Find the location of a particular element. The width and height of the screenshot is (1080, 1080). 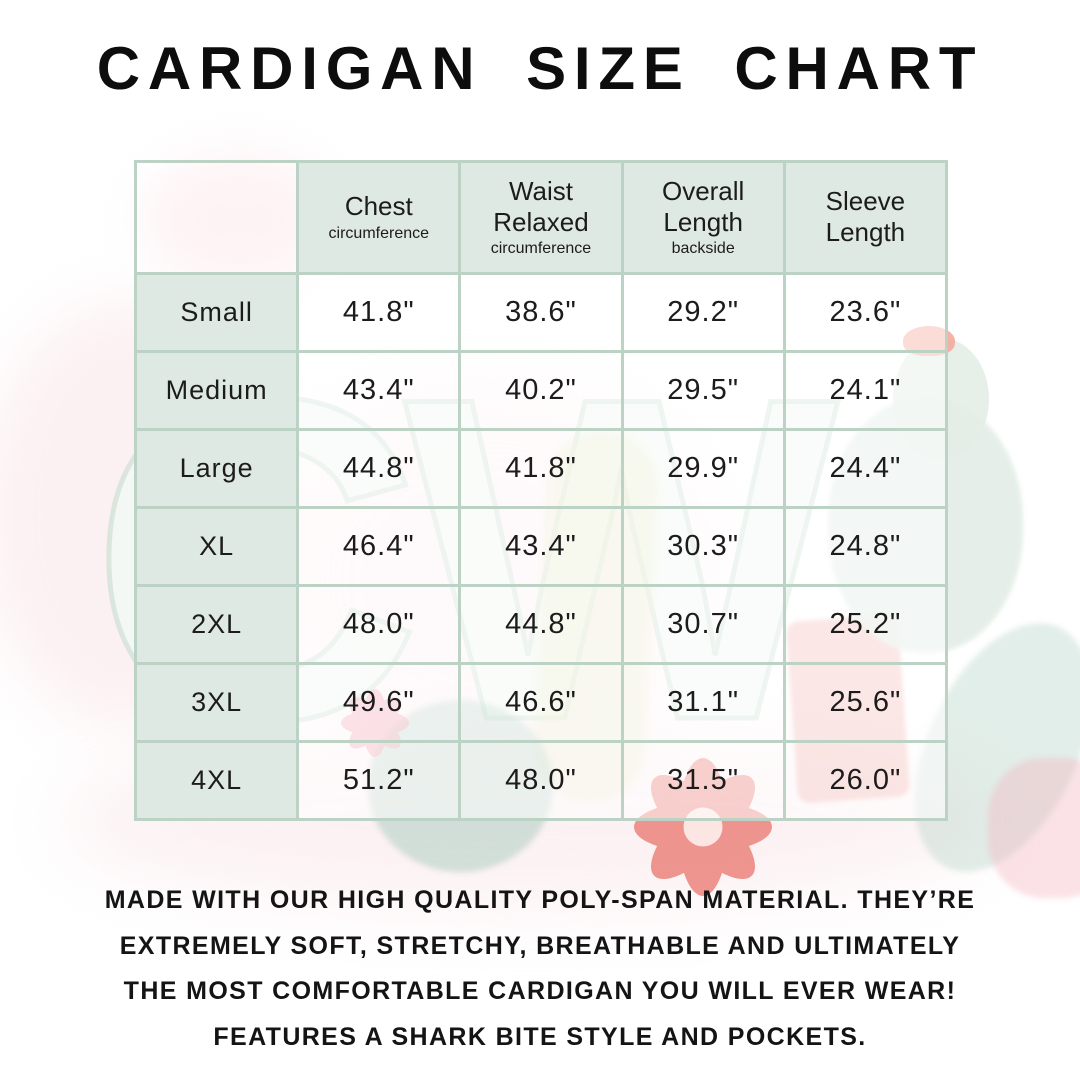

sleeve-value: 26.0" is located at coordinates (865, 780).